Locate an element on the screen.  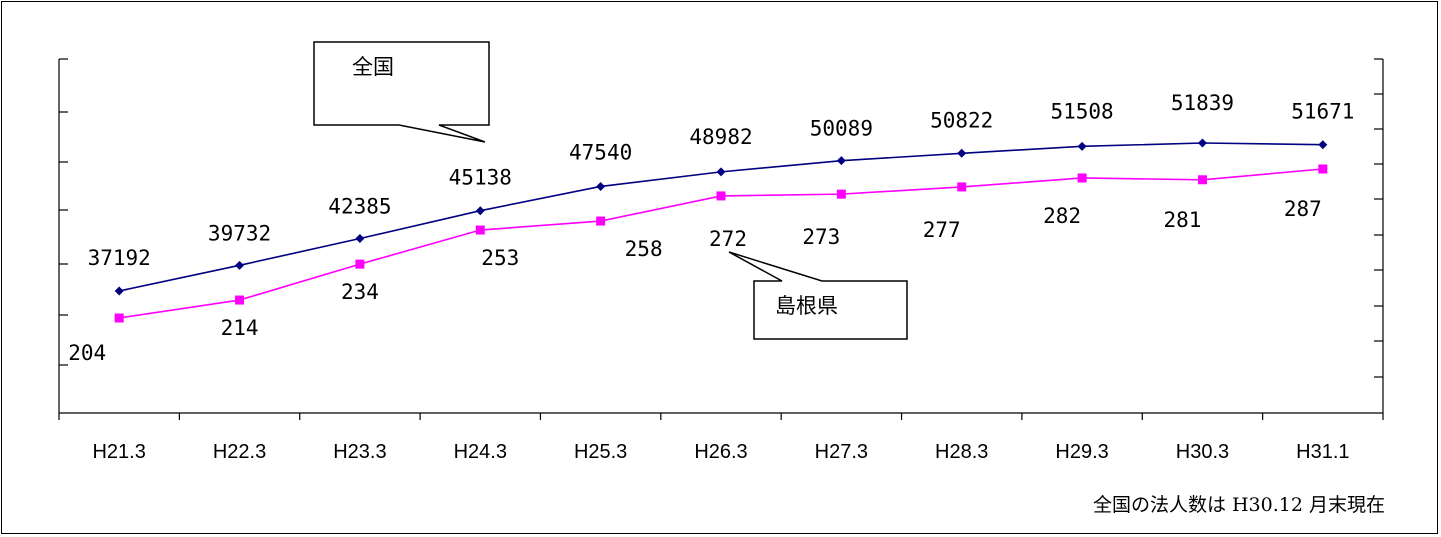
callout-shimane-box is located at coordinates (818, 295).